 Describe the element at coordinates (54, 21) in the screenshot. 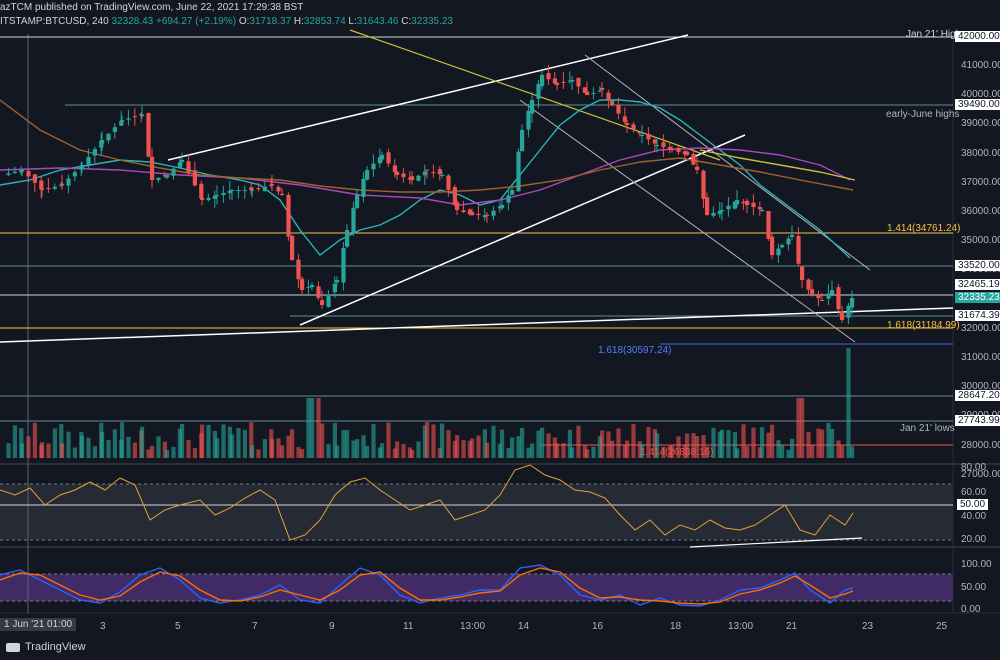

I see `symbol-label: ITSTAMP:BTCUSD, 240` at that location.